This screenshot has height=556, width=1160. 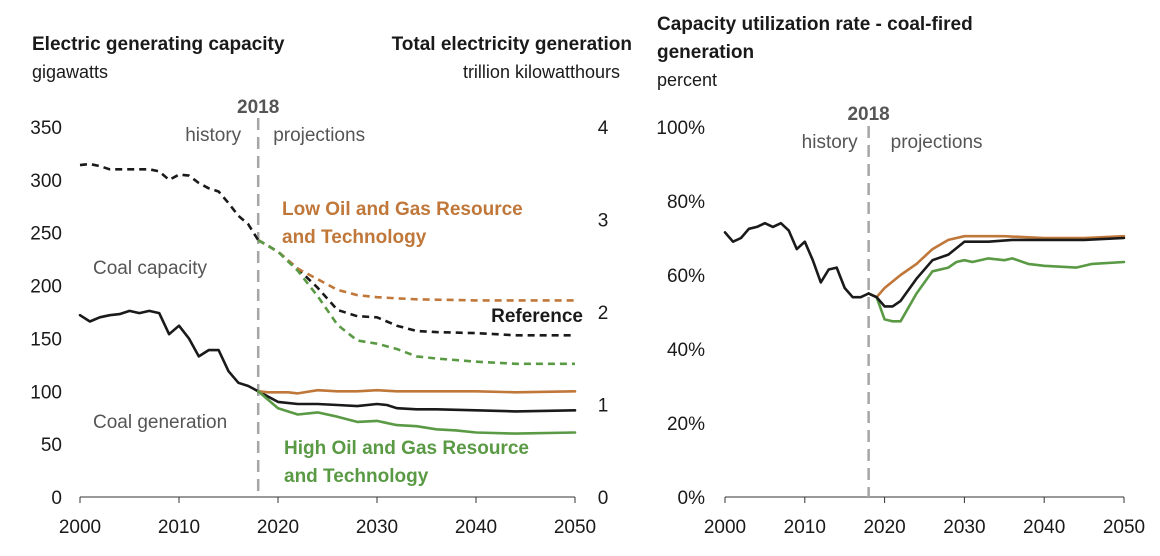 I want to click on left-y-tick-label: 100, so click(x=46, y=392).